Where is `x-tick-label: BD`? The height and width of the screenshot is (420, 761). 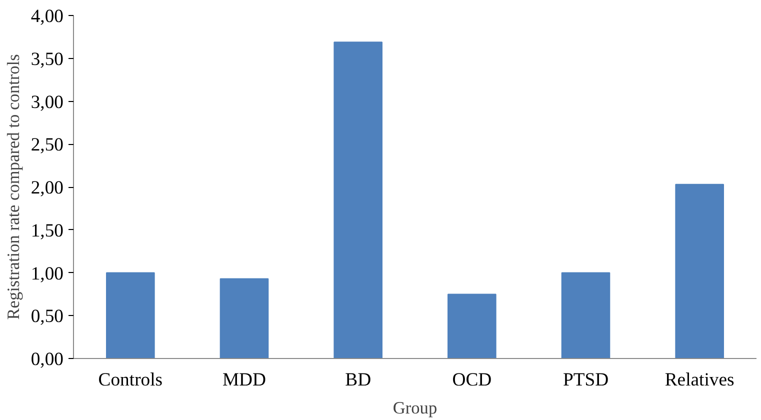
x-tick-label: BD is located at coordinates (358, 380).